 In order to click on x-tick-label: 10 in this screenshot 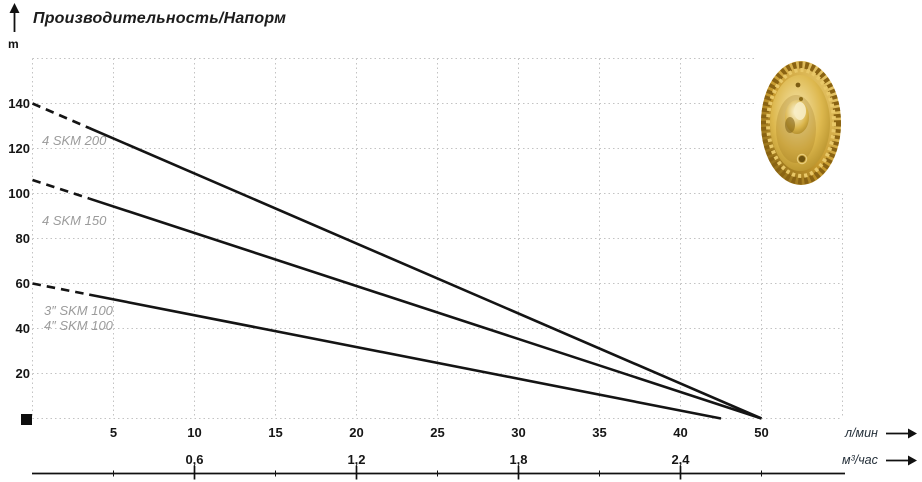, I will do `click(194, 432)`.